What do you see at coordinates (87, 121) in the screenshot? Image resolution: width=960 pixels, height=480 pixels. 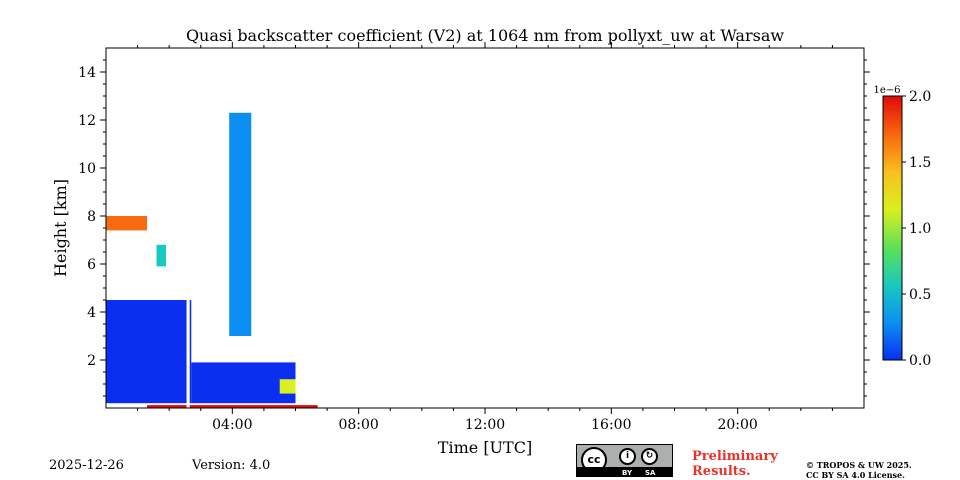 I see `y-tick-label: 12` at bounding box center [87, 121].